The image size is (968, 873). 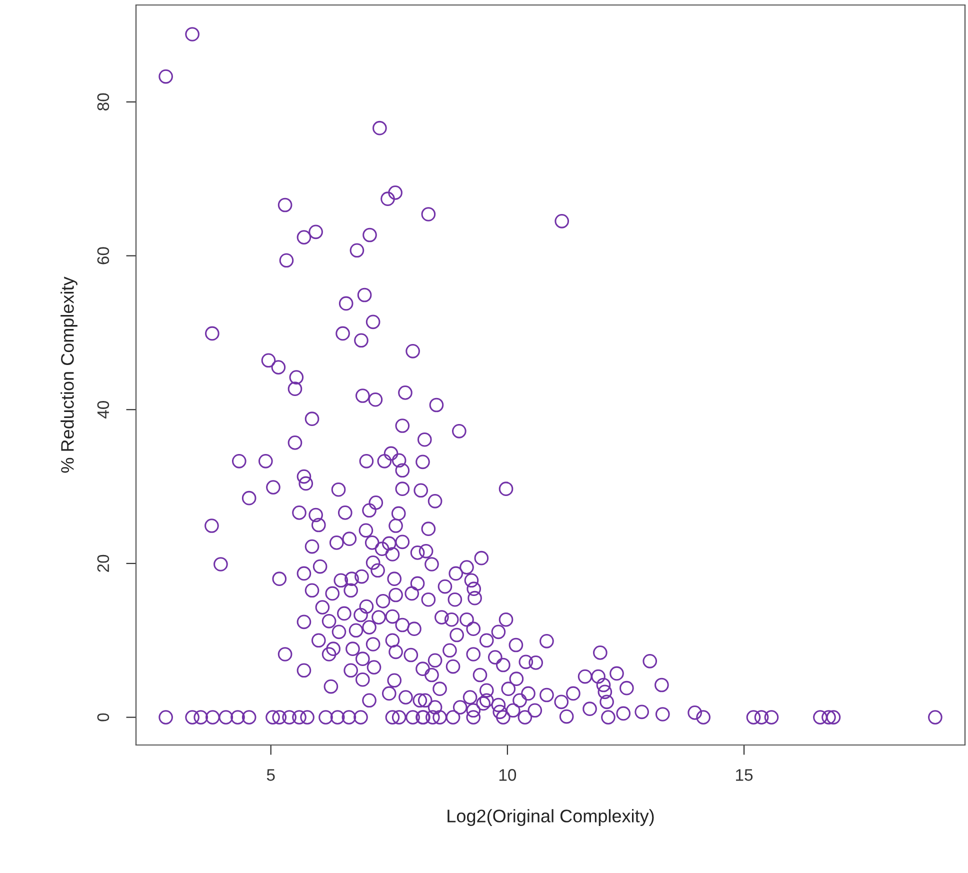 What do you see at coordinates (507, 775) in the screenshot?
I see `x-tick-label: 10` at bounding box center [507, 775].